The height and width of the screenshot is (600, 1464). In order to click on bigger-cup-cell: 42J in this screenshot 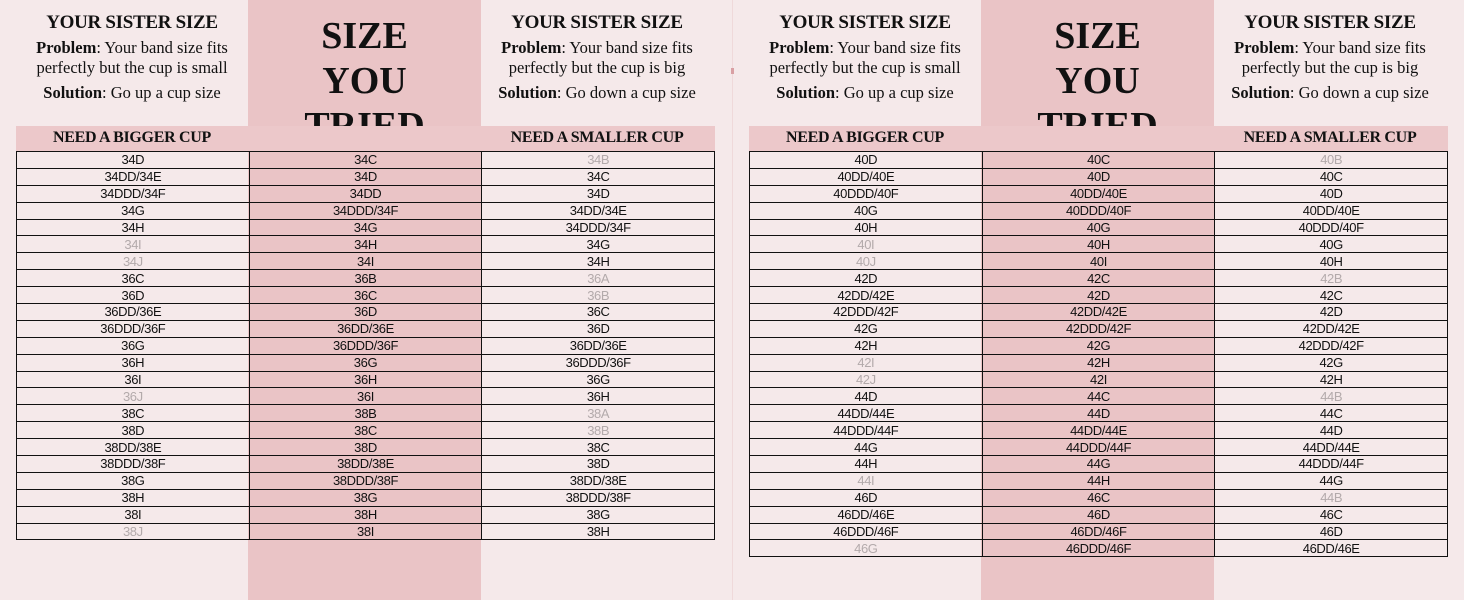, I will do `click(866, 379)`.